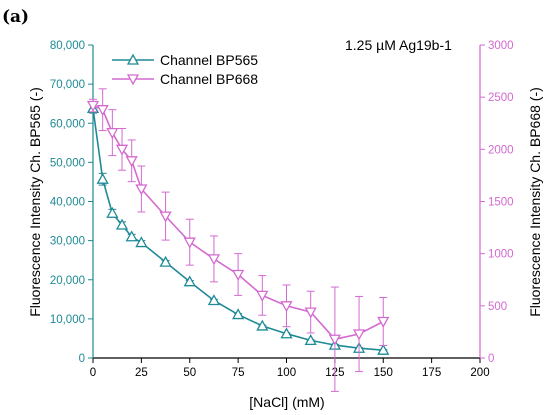  Describe the element at coordinates (209, 60) in the screenshot. I see `legend-label: Channel BP565` at that location.